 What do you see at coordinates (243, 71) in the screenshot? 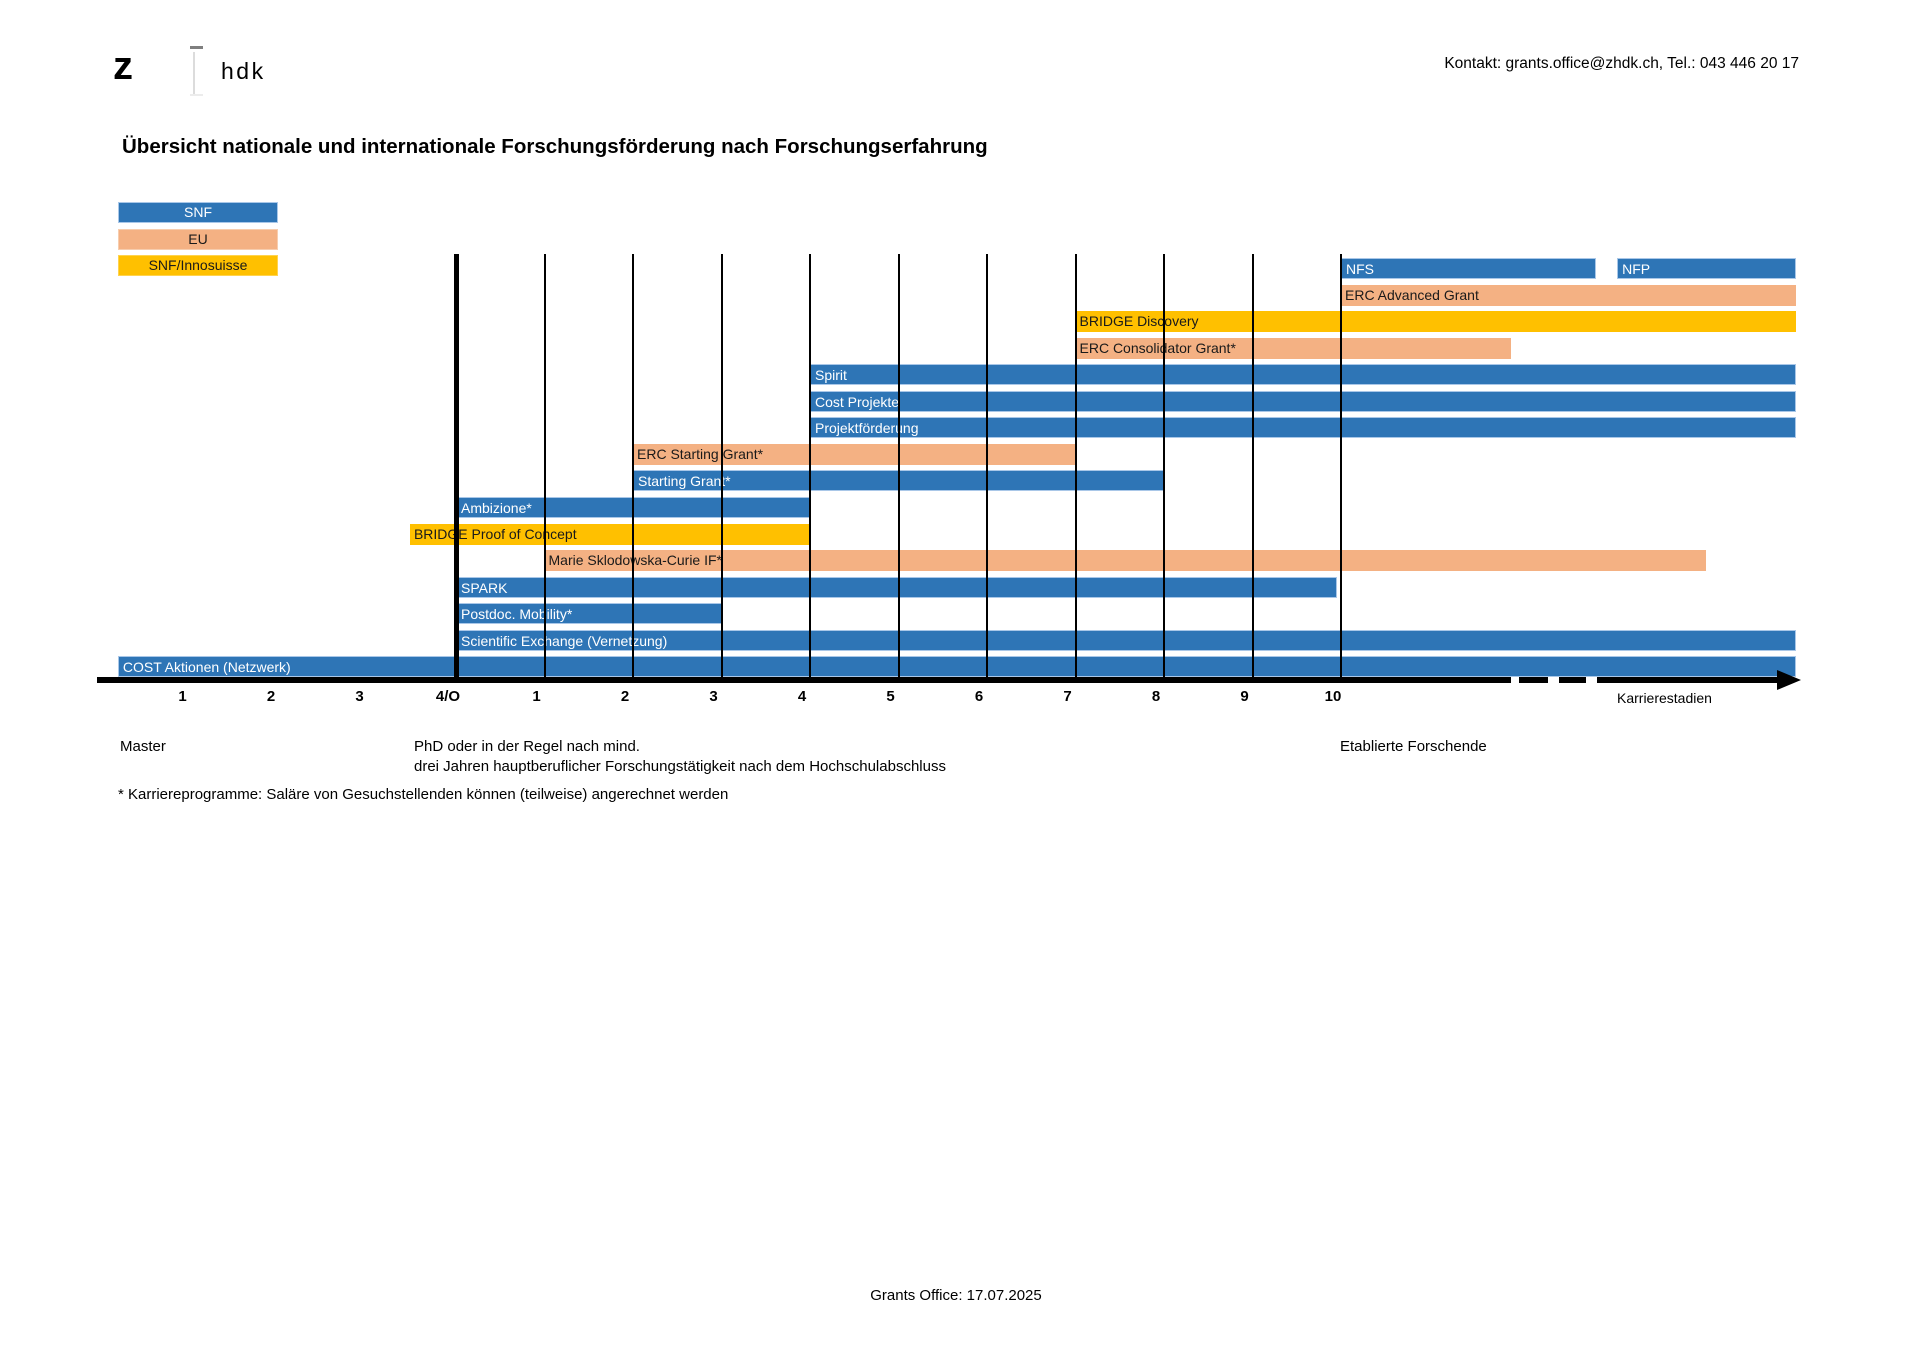
I see `zhdk-logo-hdk: hdk` at bounding box center [243, 71].